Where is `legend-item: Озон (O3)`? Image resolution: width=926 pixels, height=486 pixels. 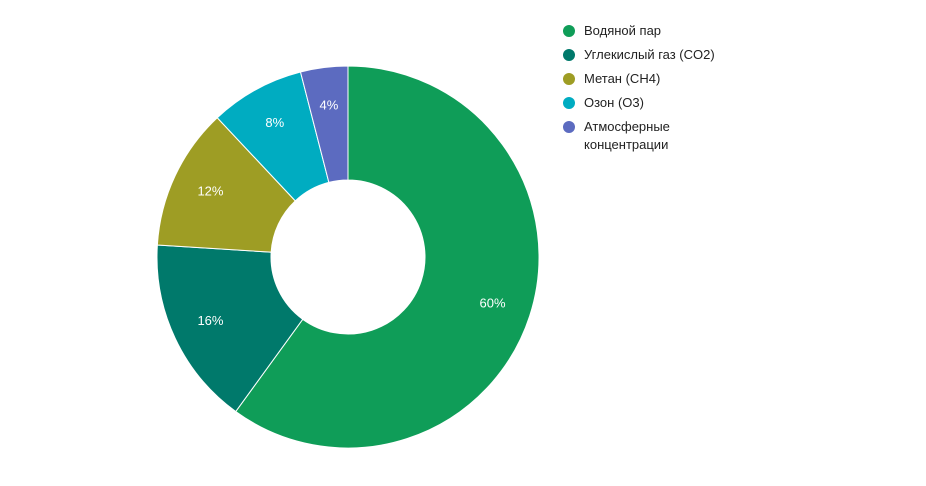 legend-item: Озон (O3) is located at coordinates (648, 103).